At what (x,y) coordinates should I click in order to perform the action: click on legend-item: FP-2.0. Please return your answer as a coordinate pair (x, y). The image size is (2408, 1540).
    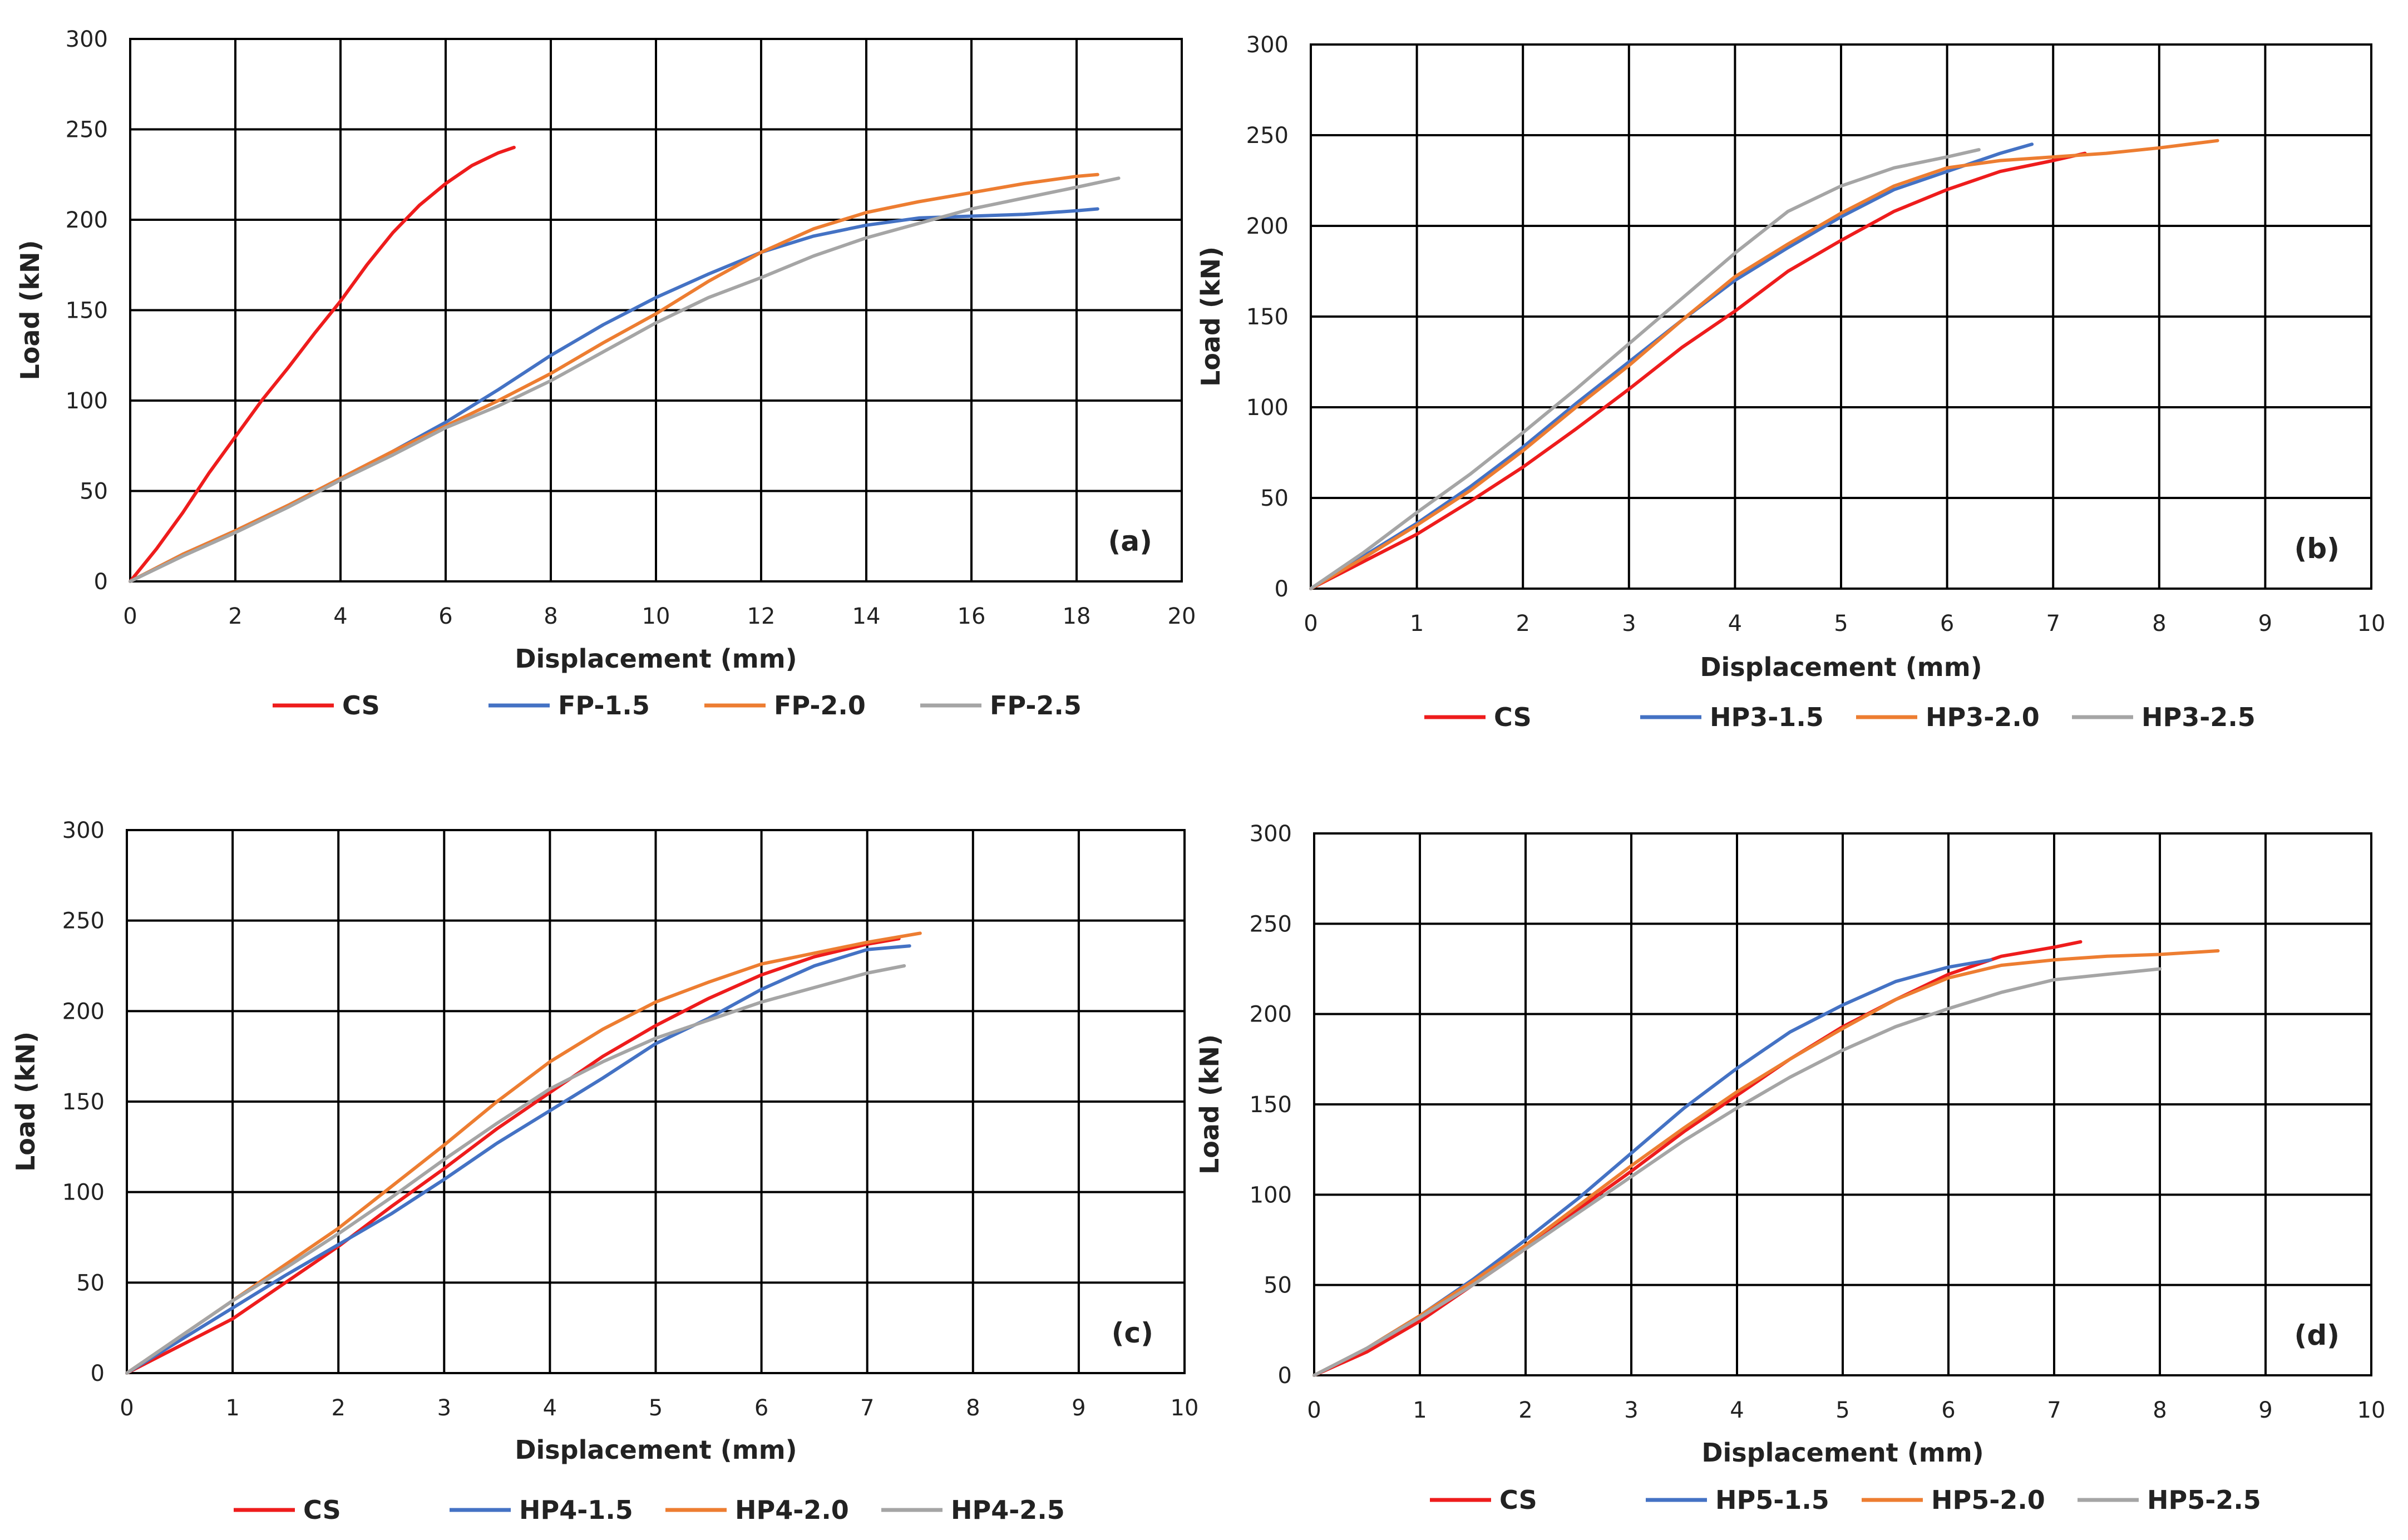
    Looking at the image, I should click on (785, 705).